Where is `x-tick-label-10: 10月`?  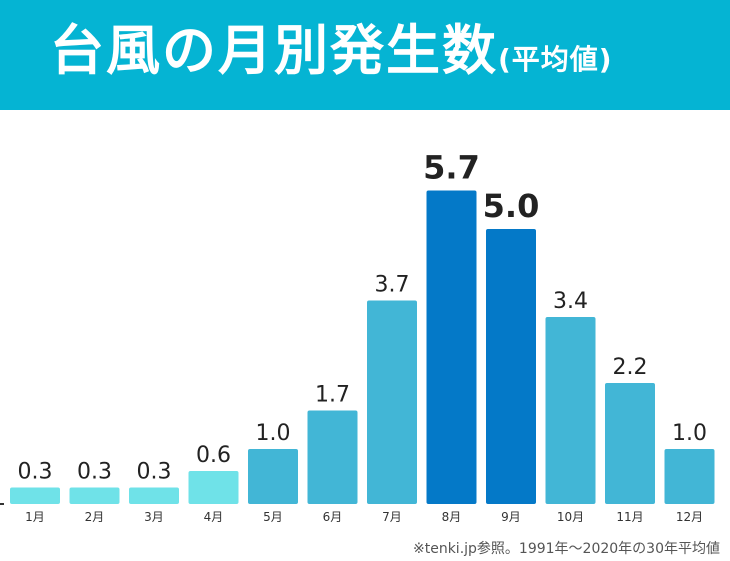 x-tick-label-10: 10月 is located at coordinates (570, 517).